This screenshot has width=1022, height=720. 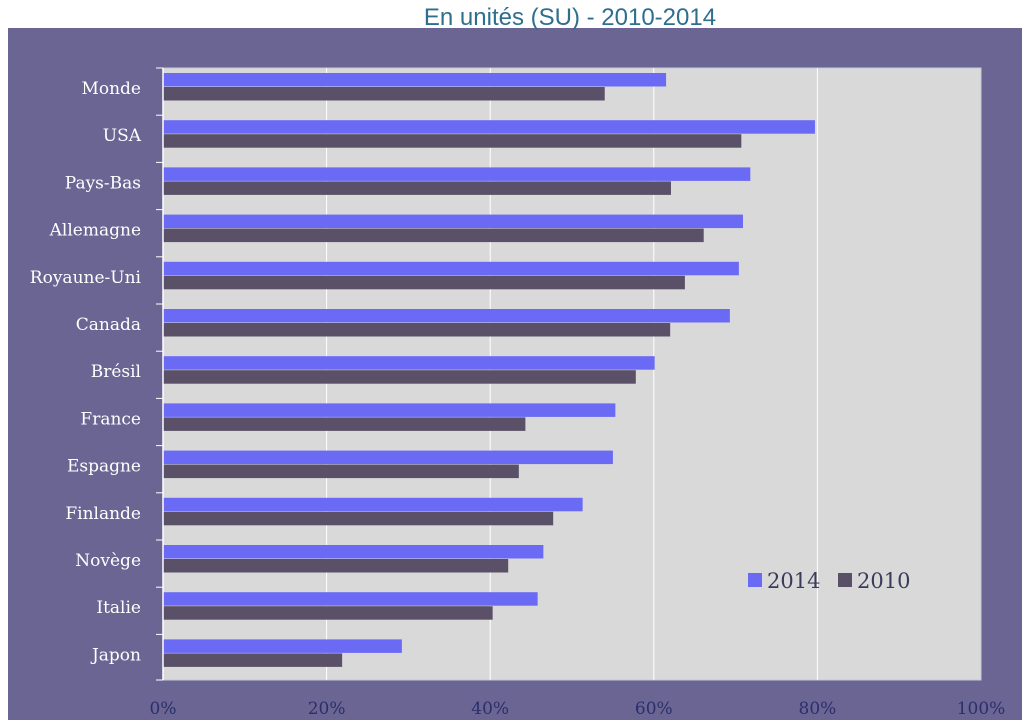 I want to click on y-category-label: Novège, so click(x=108, y=561).